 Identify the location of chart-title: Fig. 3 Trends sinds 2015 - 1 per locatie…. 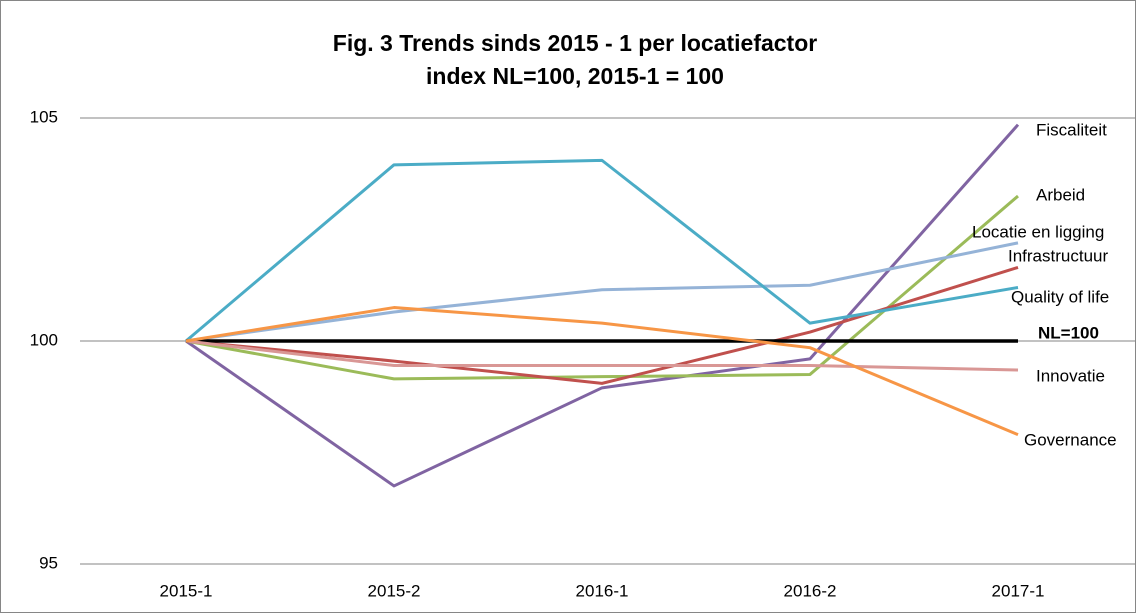
(575, 43).